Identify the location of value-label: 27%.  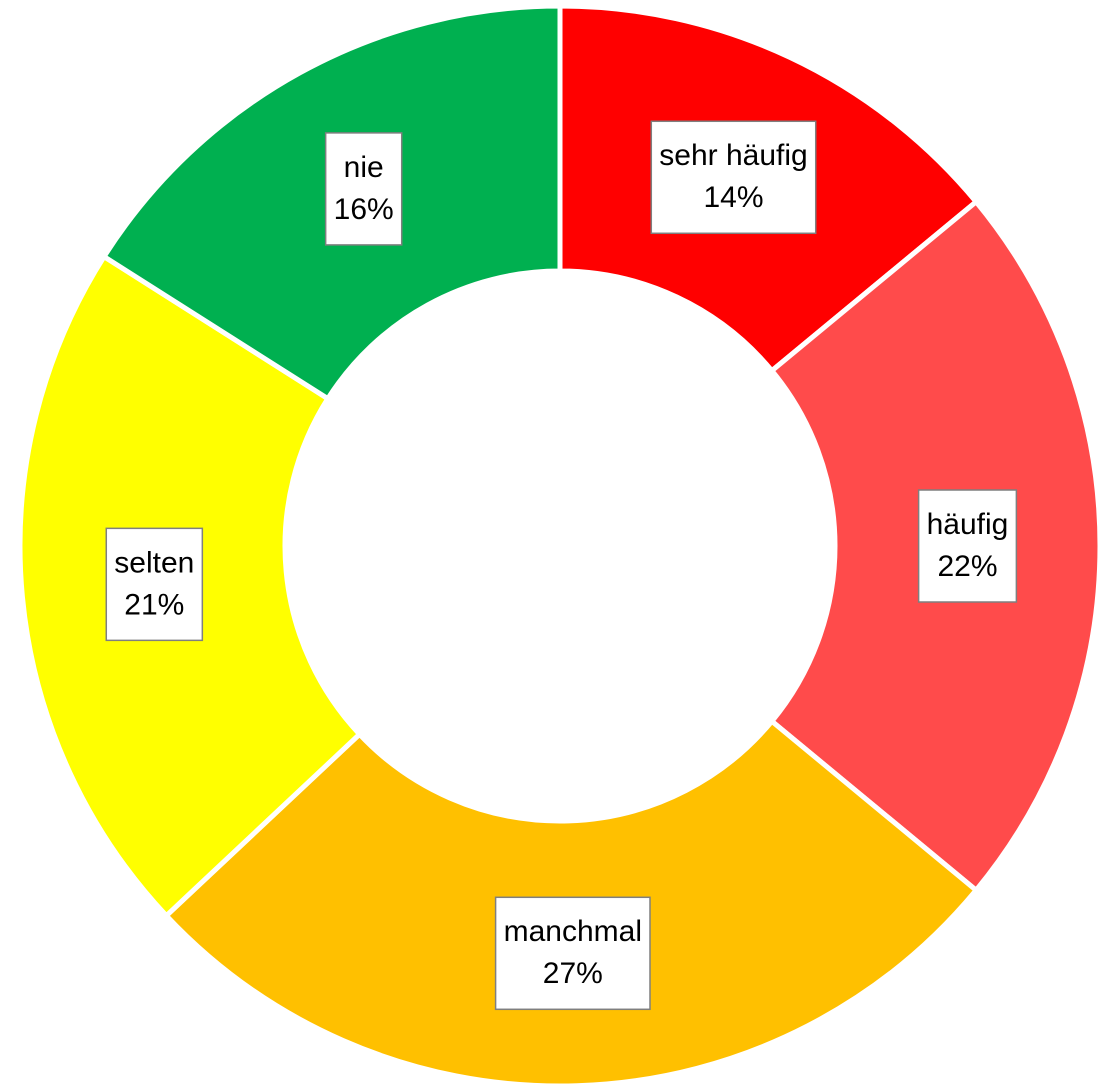
(573, 973).